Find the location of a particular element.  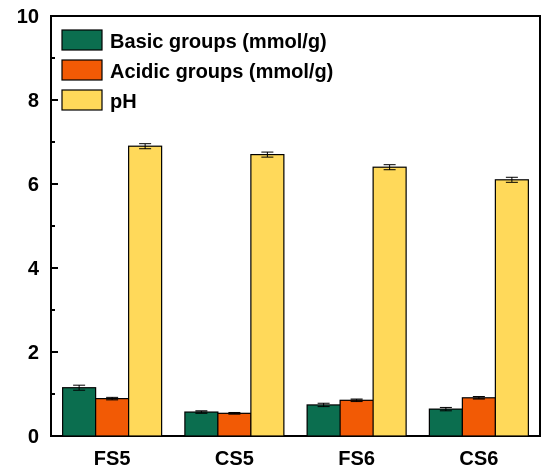

legend-item: Acidic groups (mmol/g) is located at coordinates (197, 71).